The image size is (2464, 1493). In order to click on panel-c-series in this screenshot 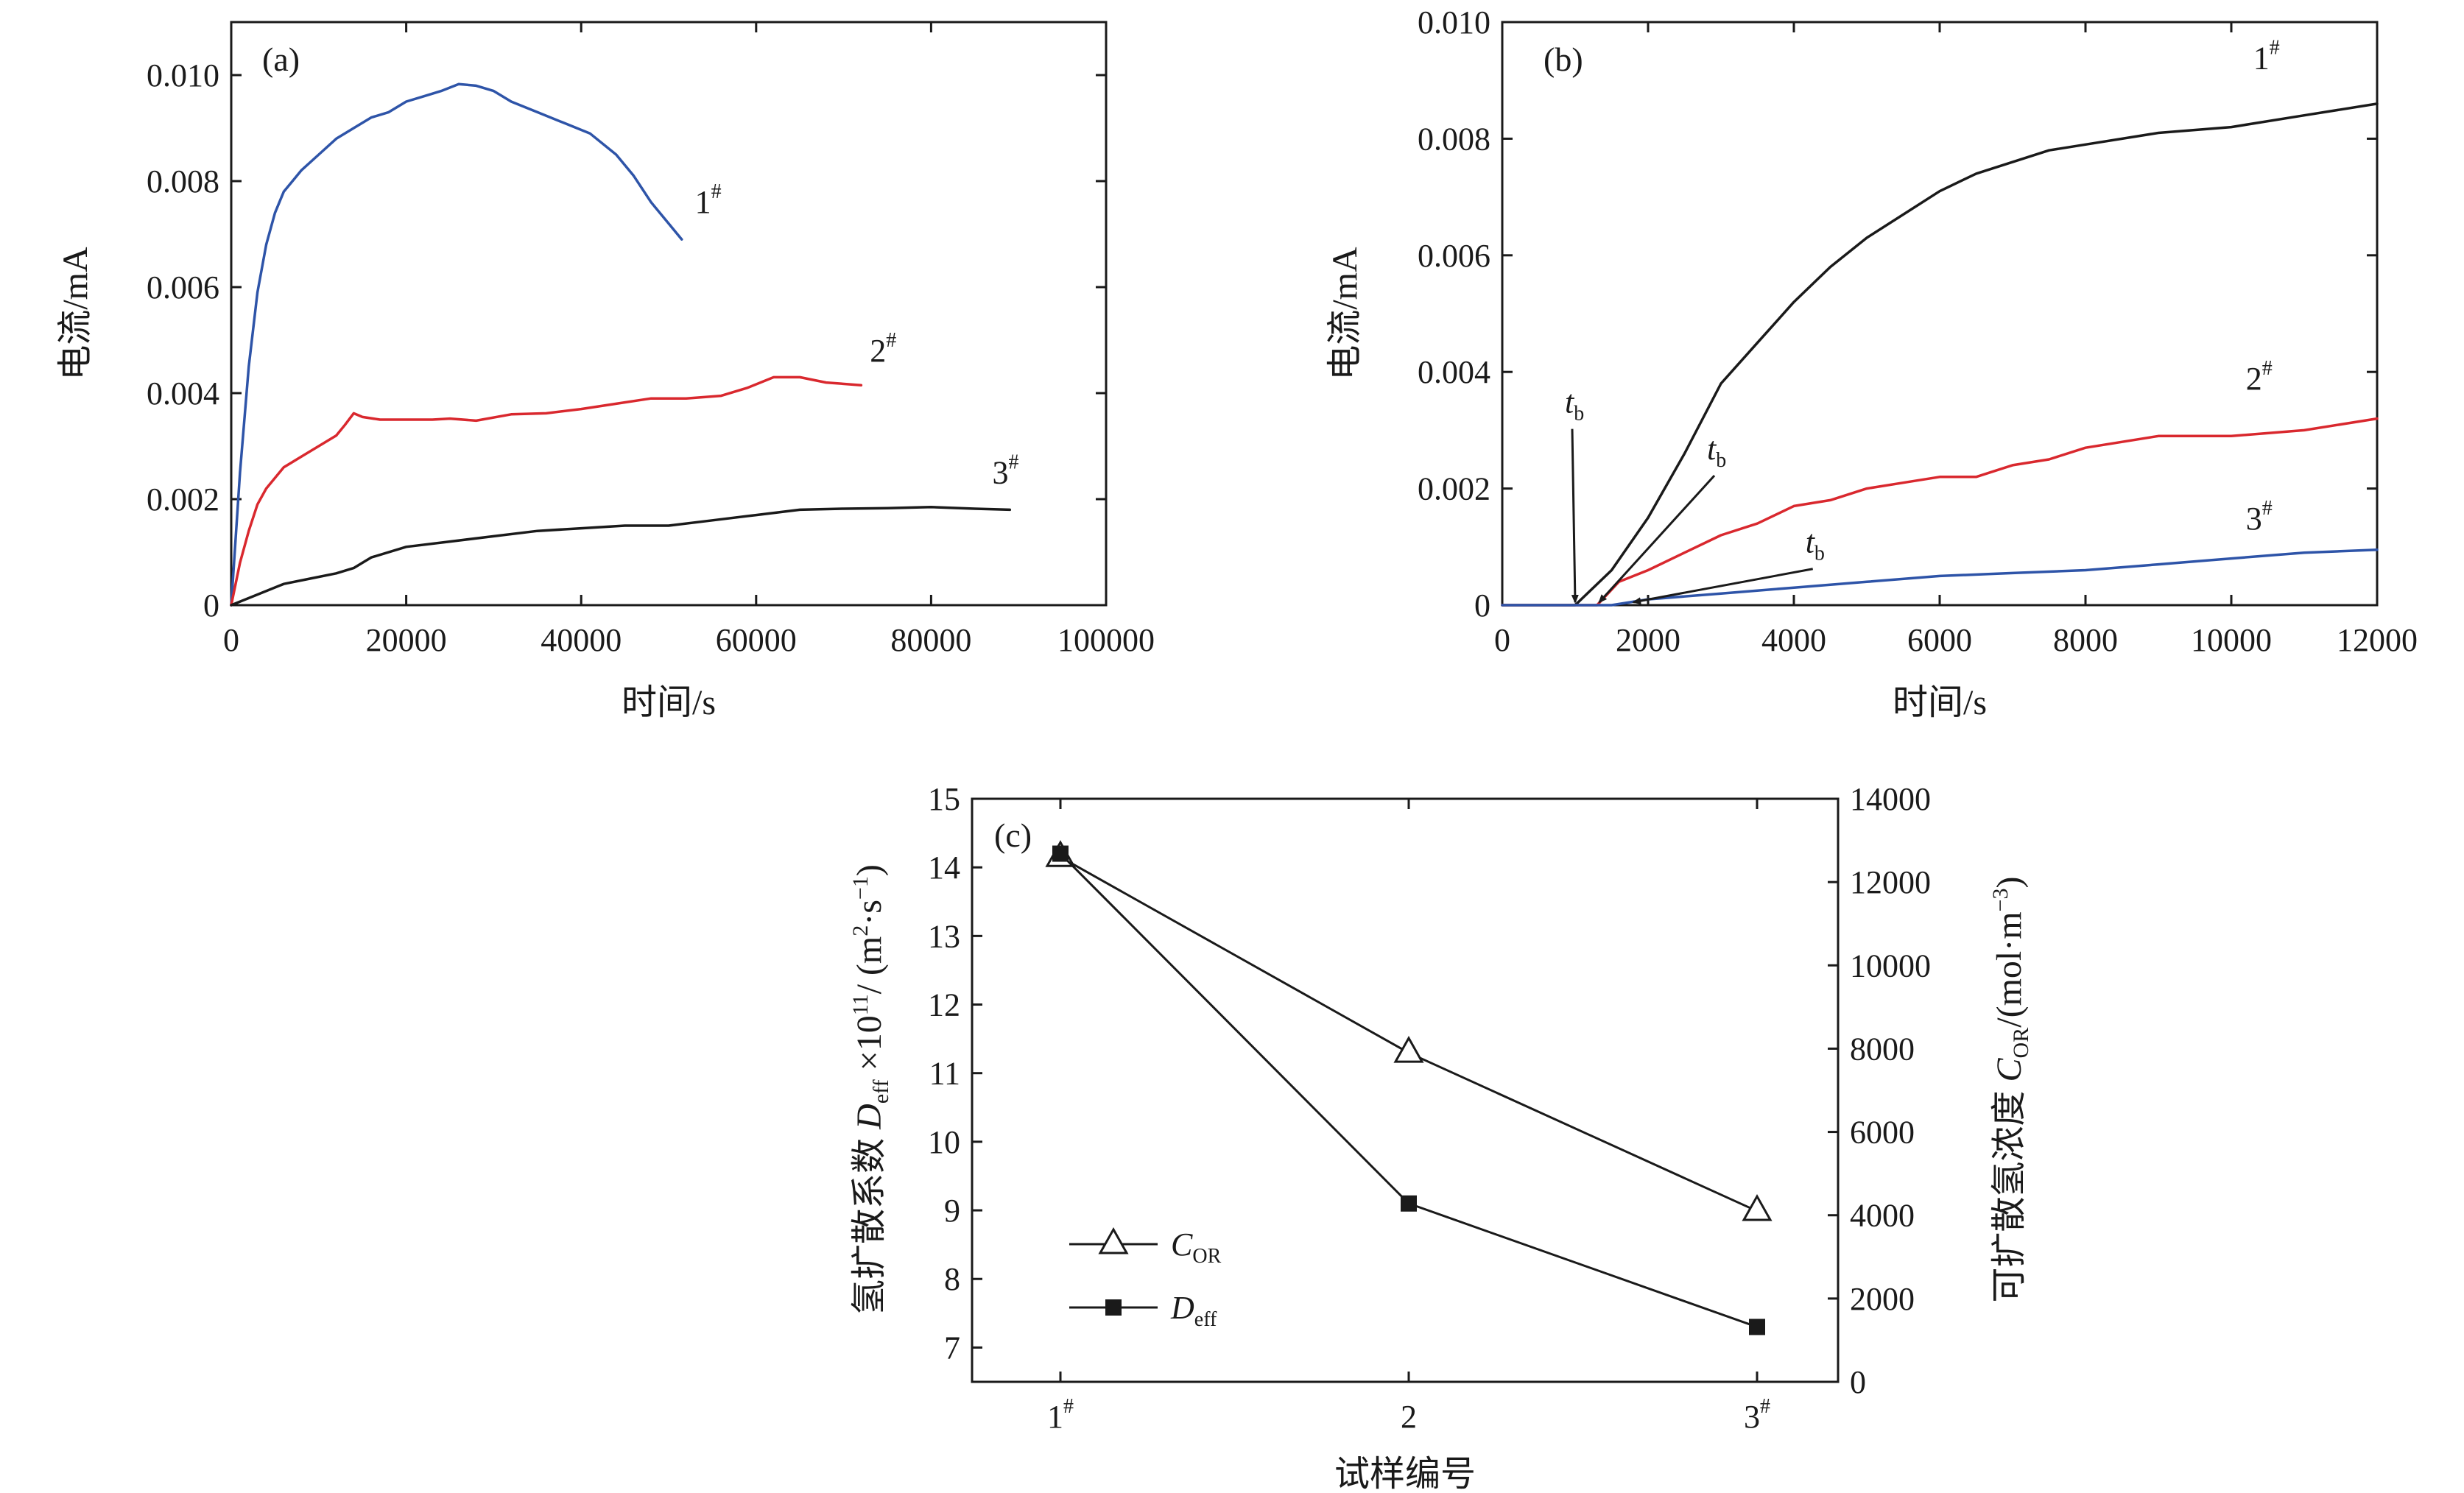, I will do `click(1409, 1088)`.